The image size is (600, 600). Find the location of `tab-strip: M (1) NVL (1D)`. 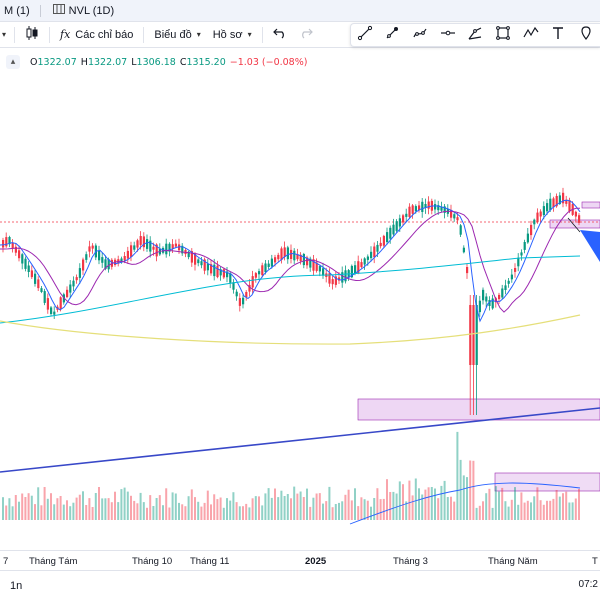

tab-strip: M (1) NVL (1D) is located at coordinates (300, 11).